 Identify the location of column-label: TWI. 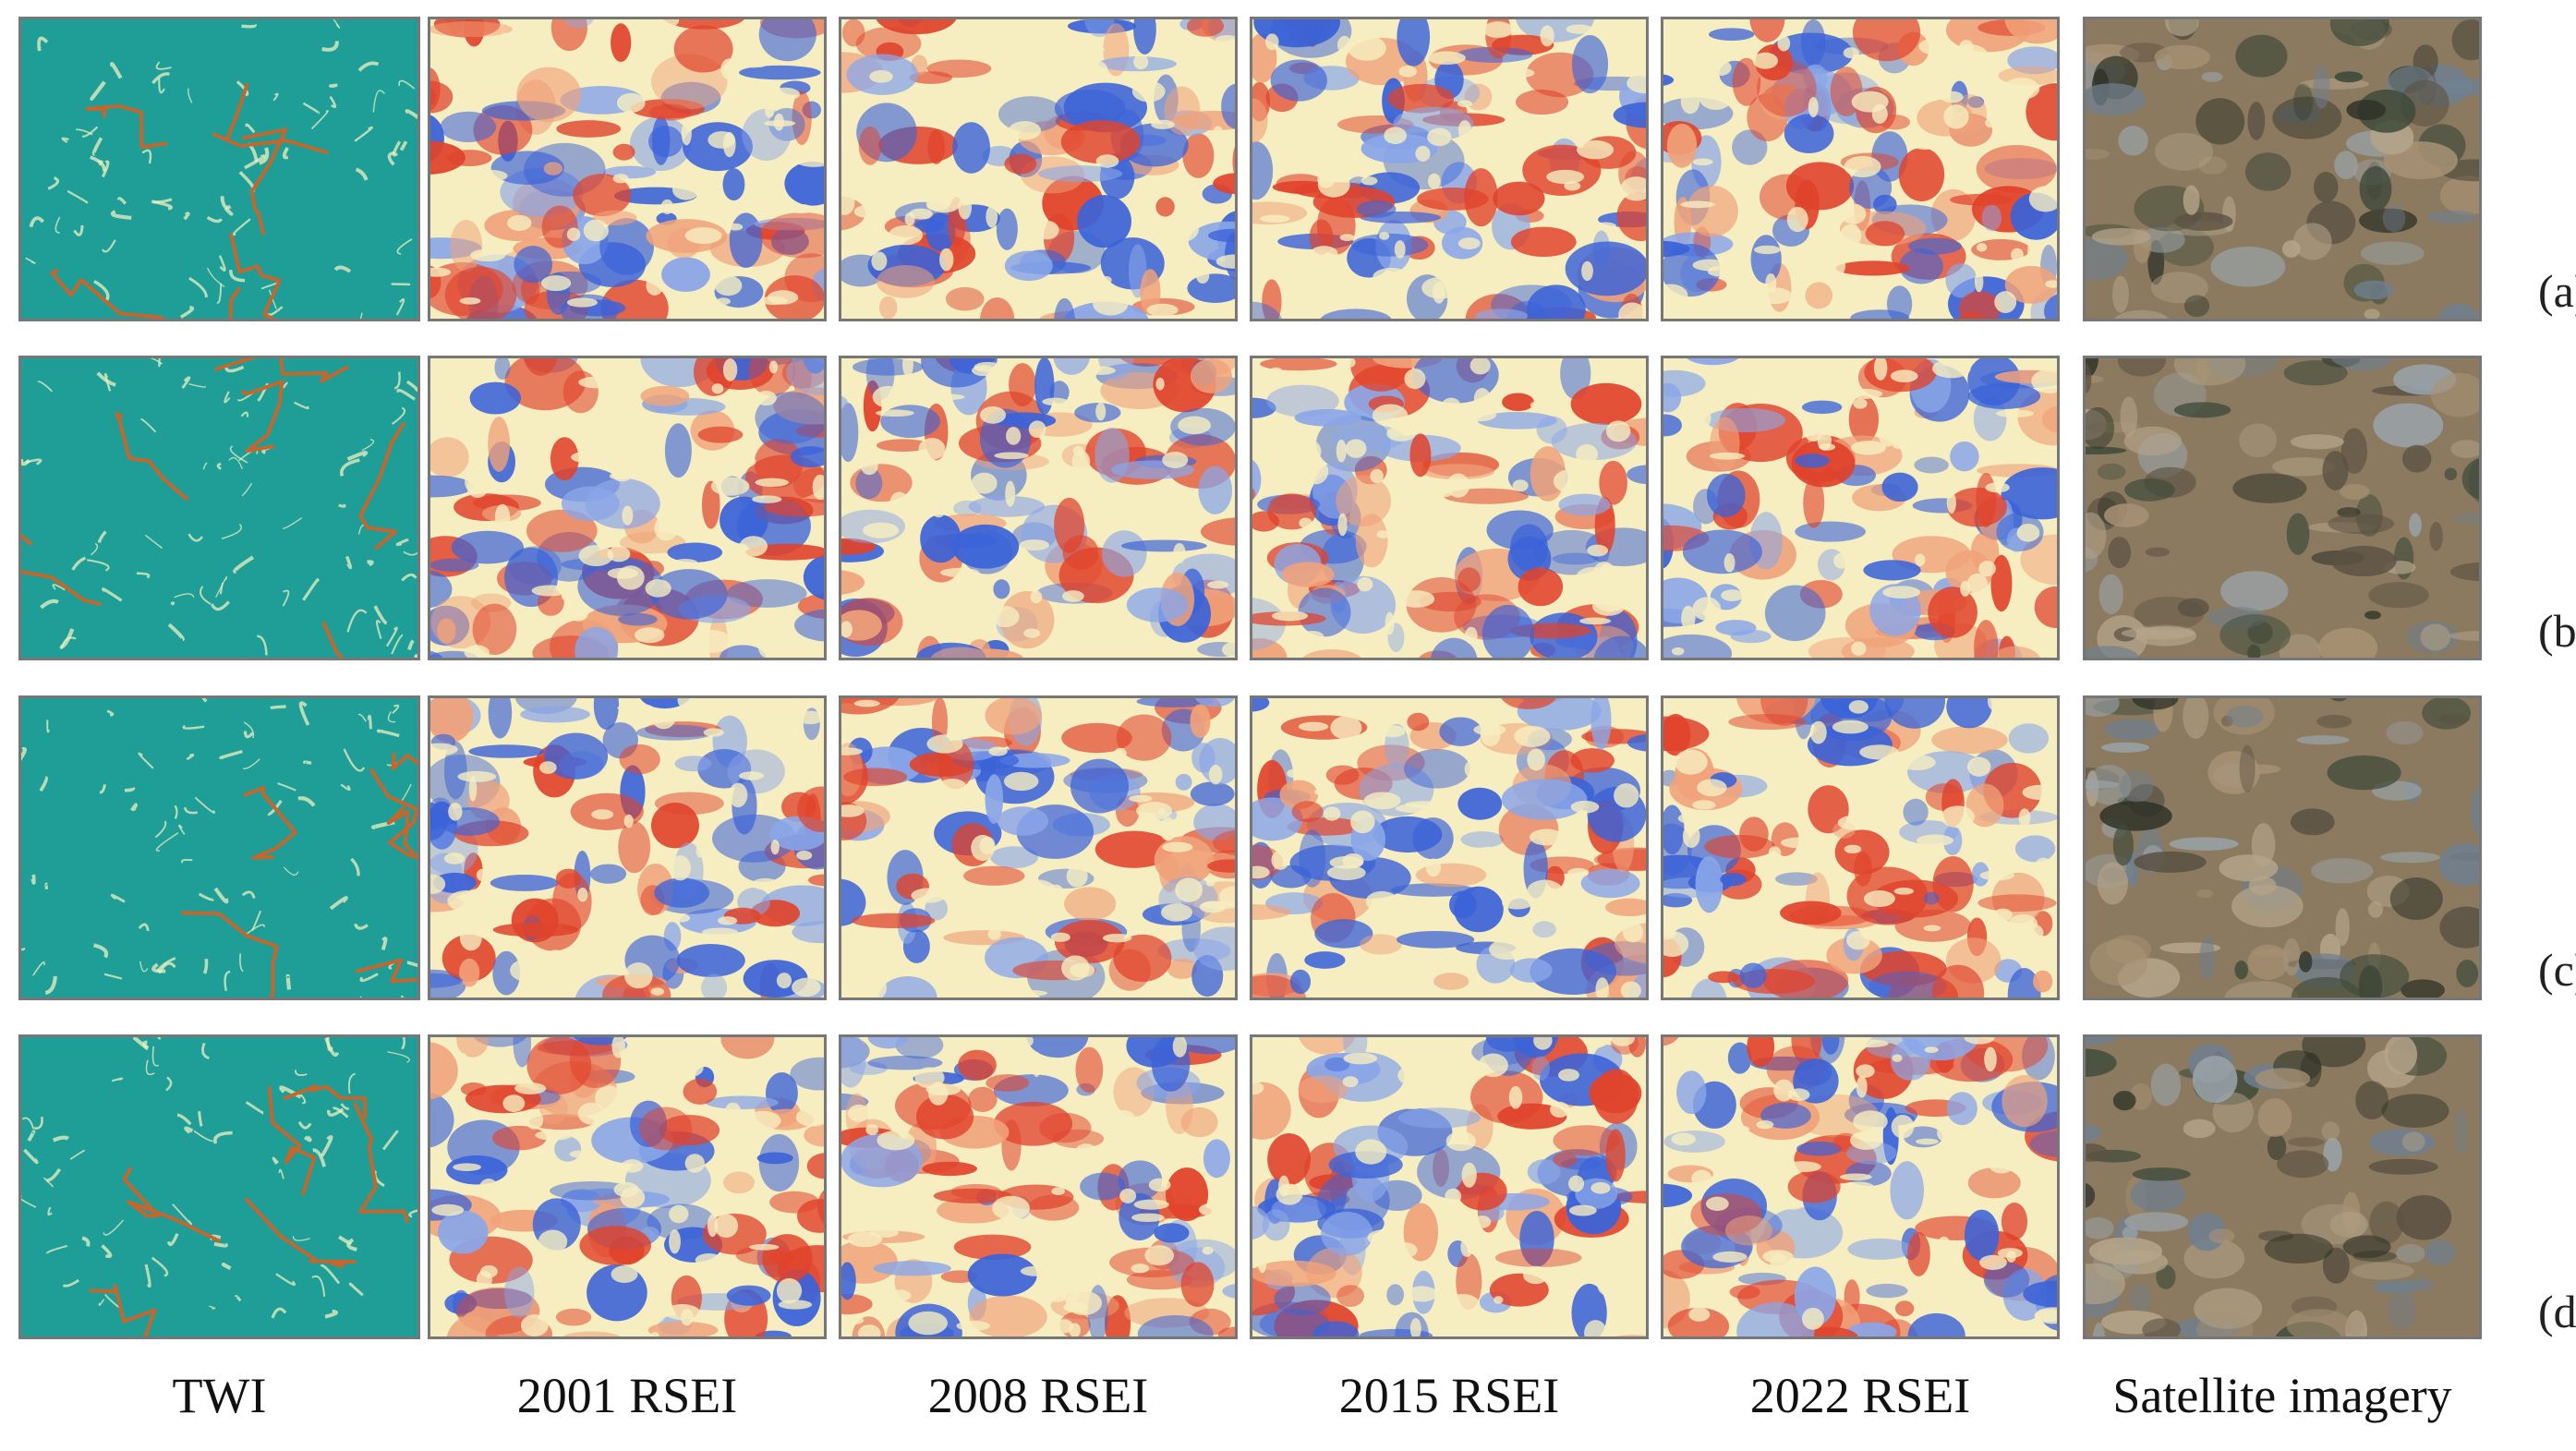
(219, 1395).